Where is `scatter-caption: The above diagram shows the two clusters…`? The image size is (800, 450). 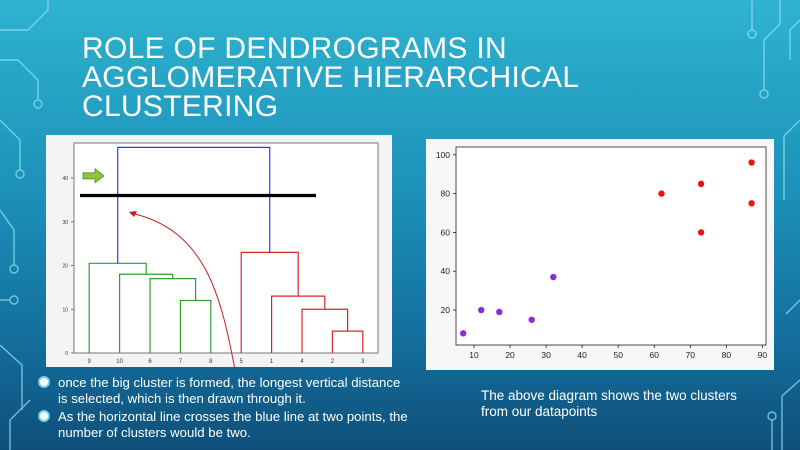 scatter-caption: The above diagram shows the two clusters… is located at coordinates (609, 403).